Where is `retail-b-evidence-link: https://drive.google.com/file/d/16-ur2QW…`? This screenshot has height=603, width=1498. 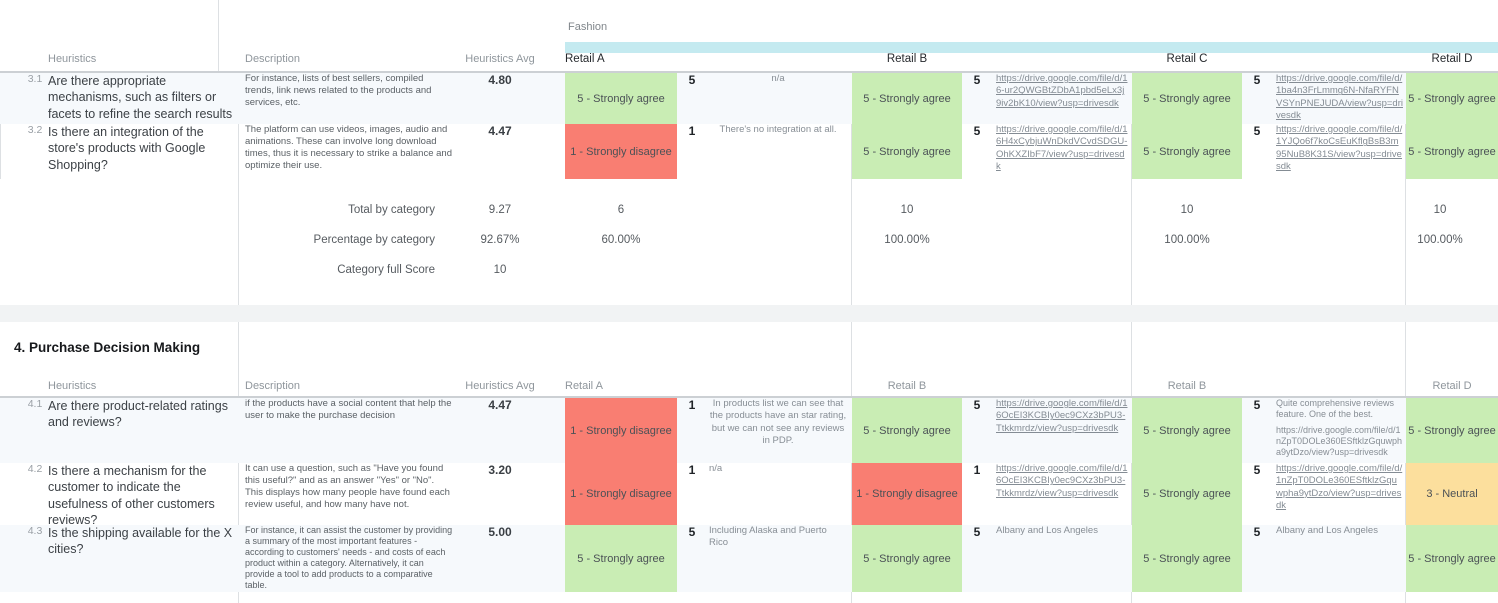 retail-b-evidence-link: https://drive.google.com/file/d/16-ur2QW… is located at coordinates (1062, 91).